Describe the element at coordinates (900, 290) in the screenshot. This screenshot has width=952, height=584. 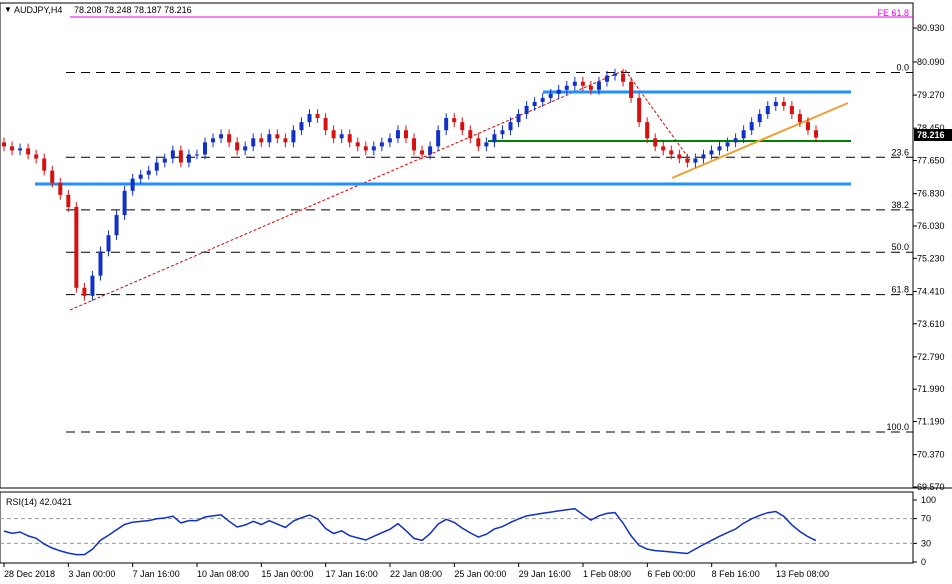
I see `fib-level-label: 61.8` at that location.